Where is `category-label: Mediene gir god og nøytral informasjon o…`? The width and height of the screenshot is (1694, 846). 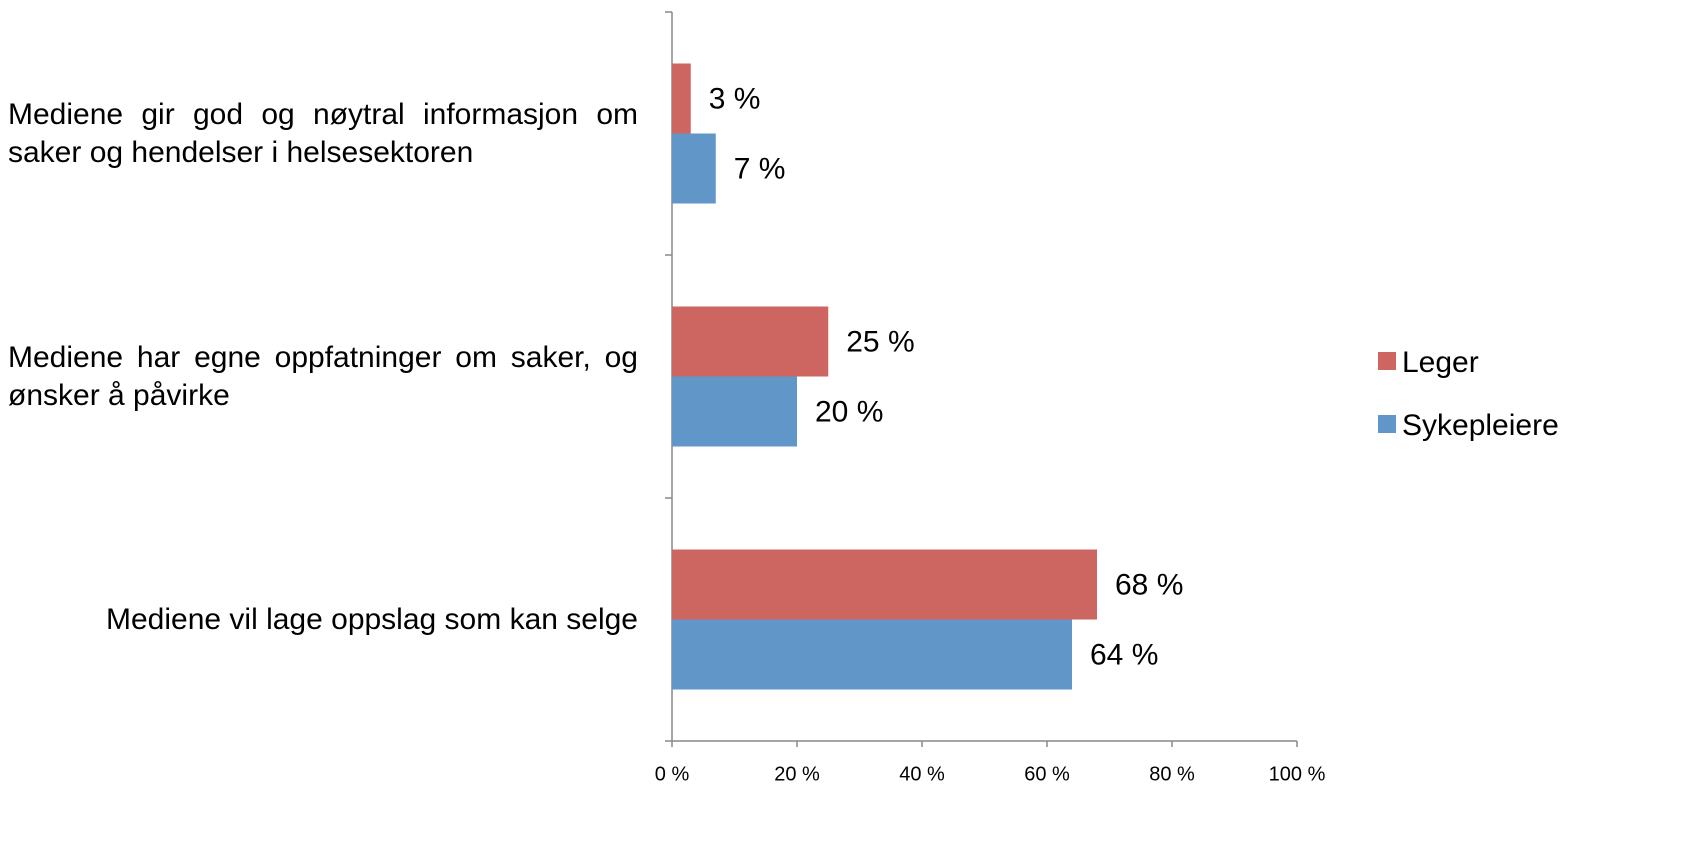
category-label: Mediene gir god og nøytral informasjon o… is located at coordinates (323, 133).